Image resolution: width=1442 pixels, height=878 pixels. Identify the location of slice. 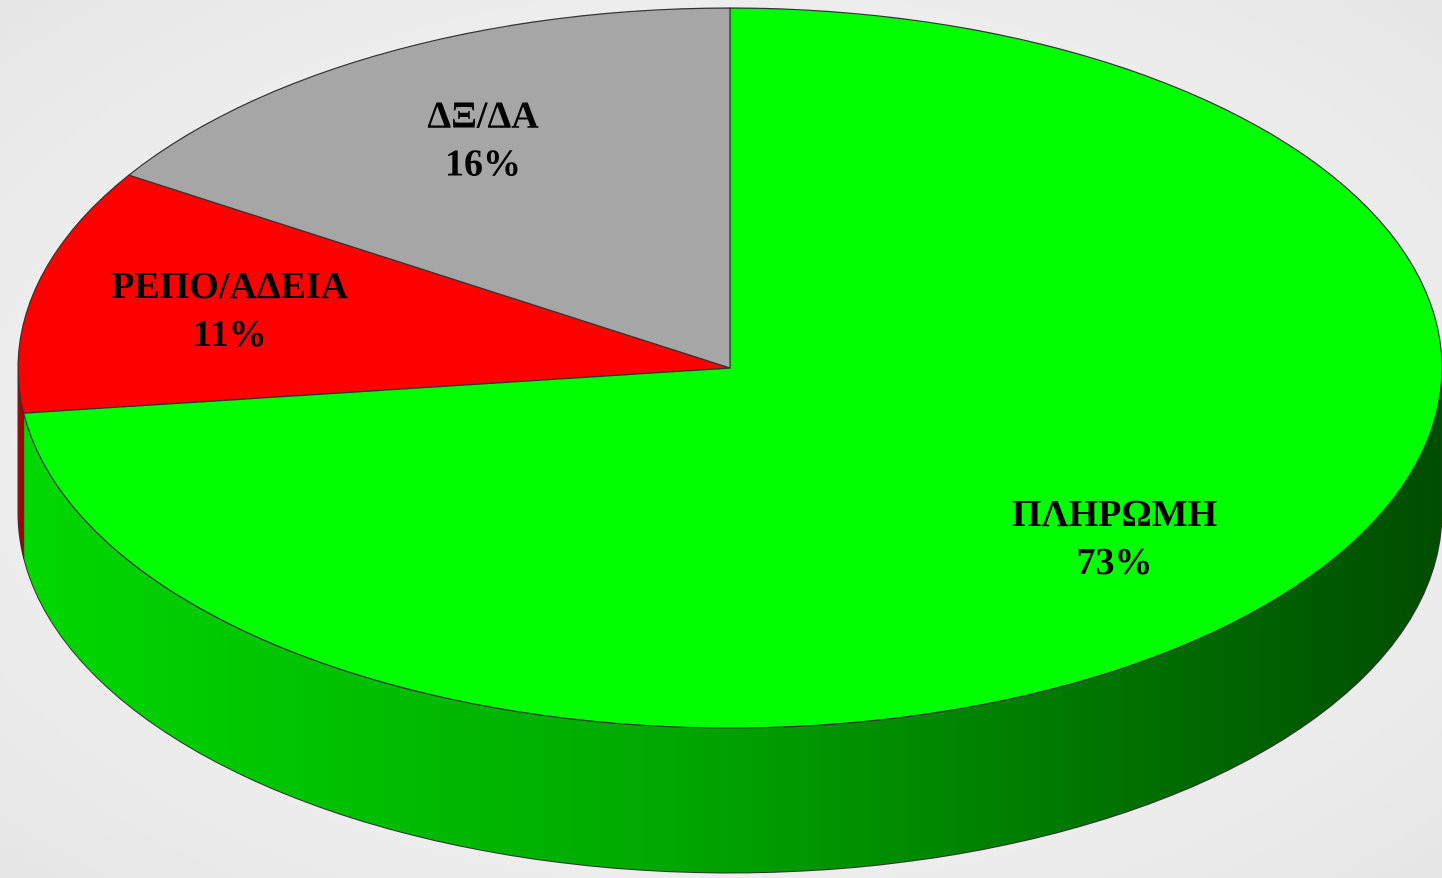
(374, 294).